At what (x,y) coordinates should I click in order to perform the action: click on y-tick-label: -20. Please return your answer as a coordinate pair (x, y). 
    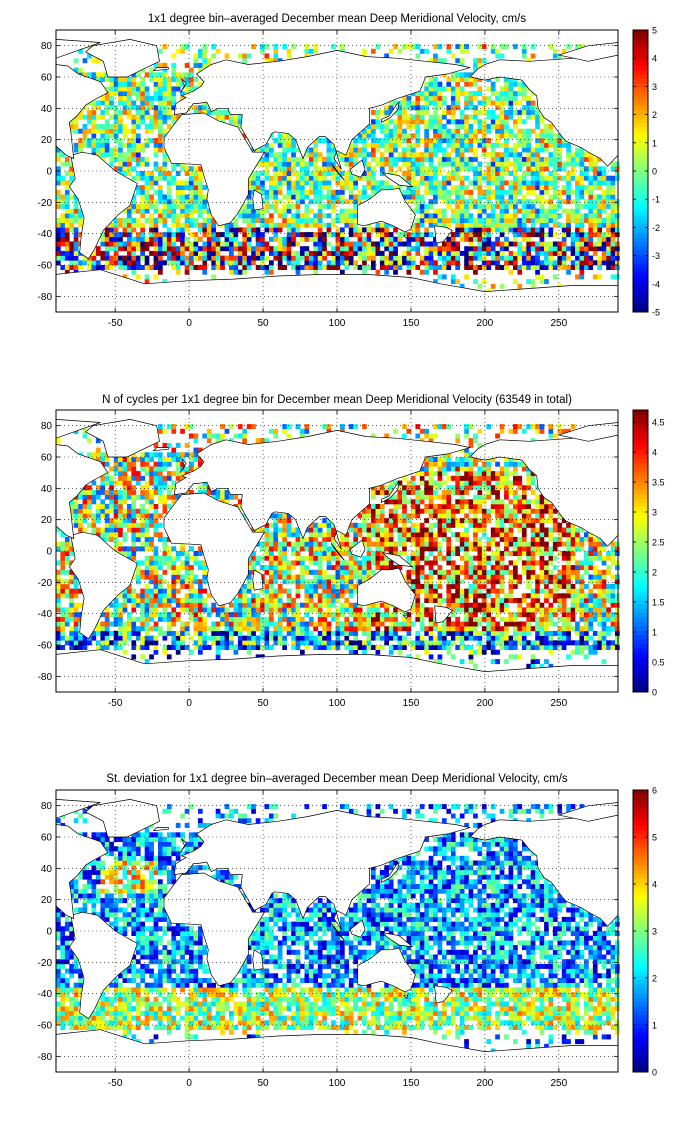
    Looking at the image, I should click on (45, 203).